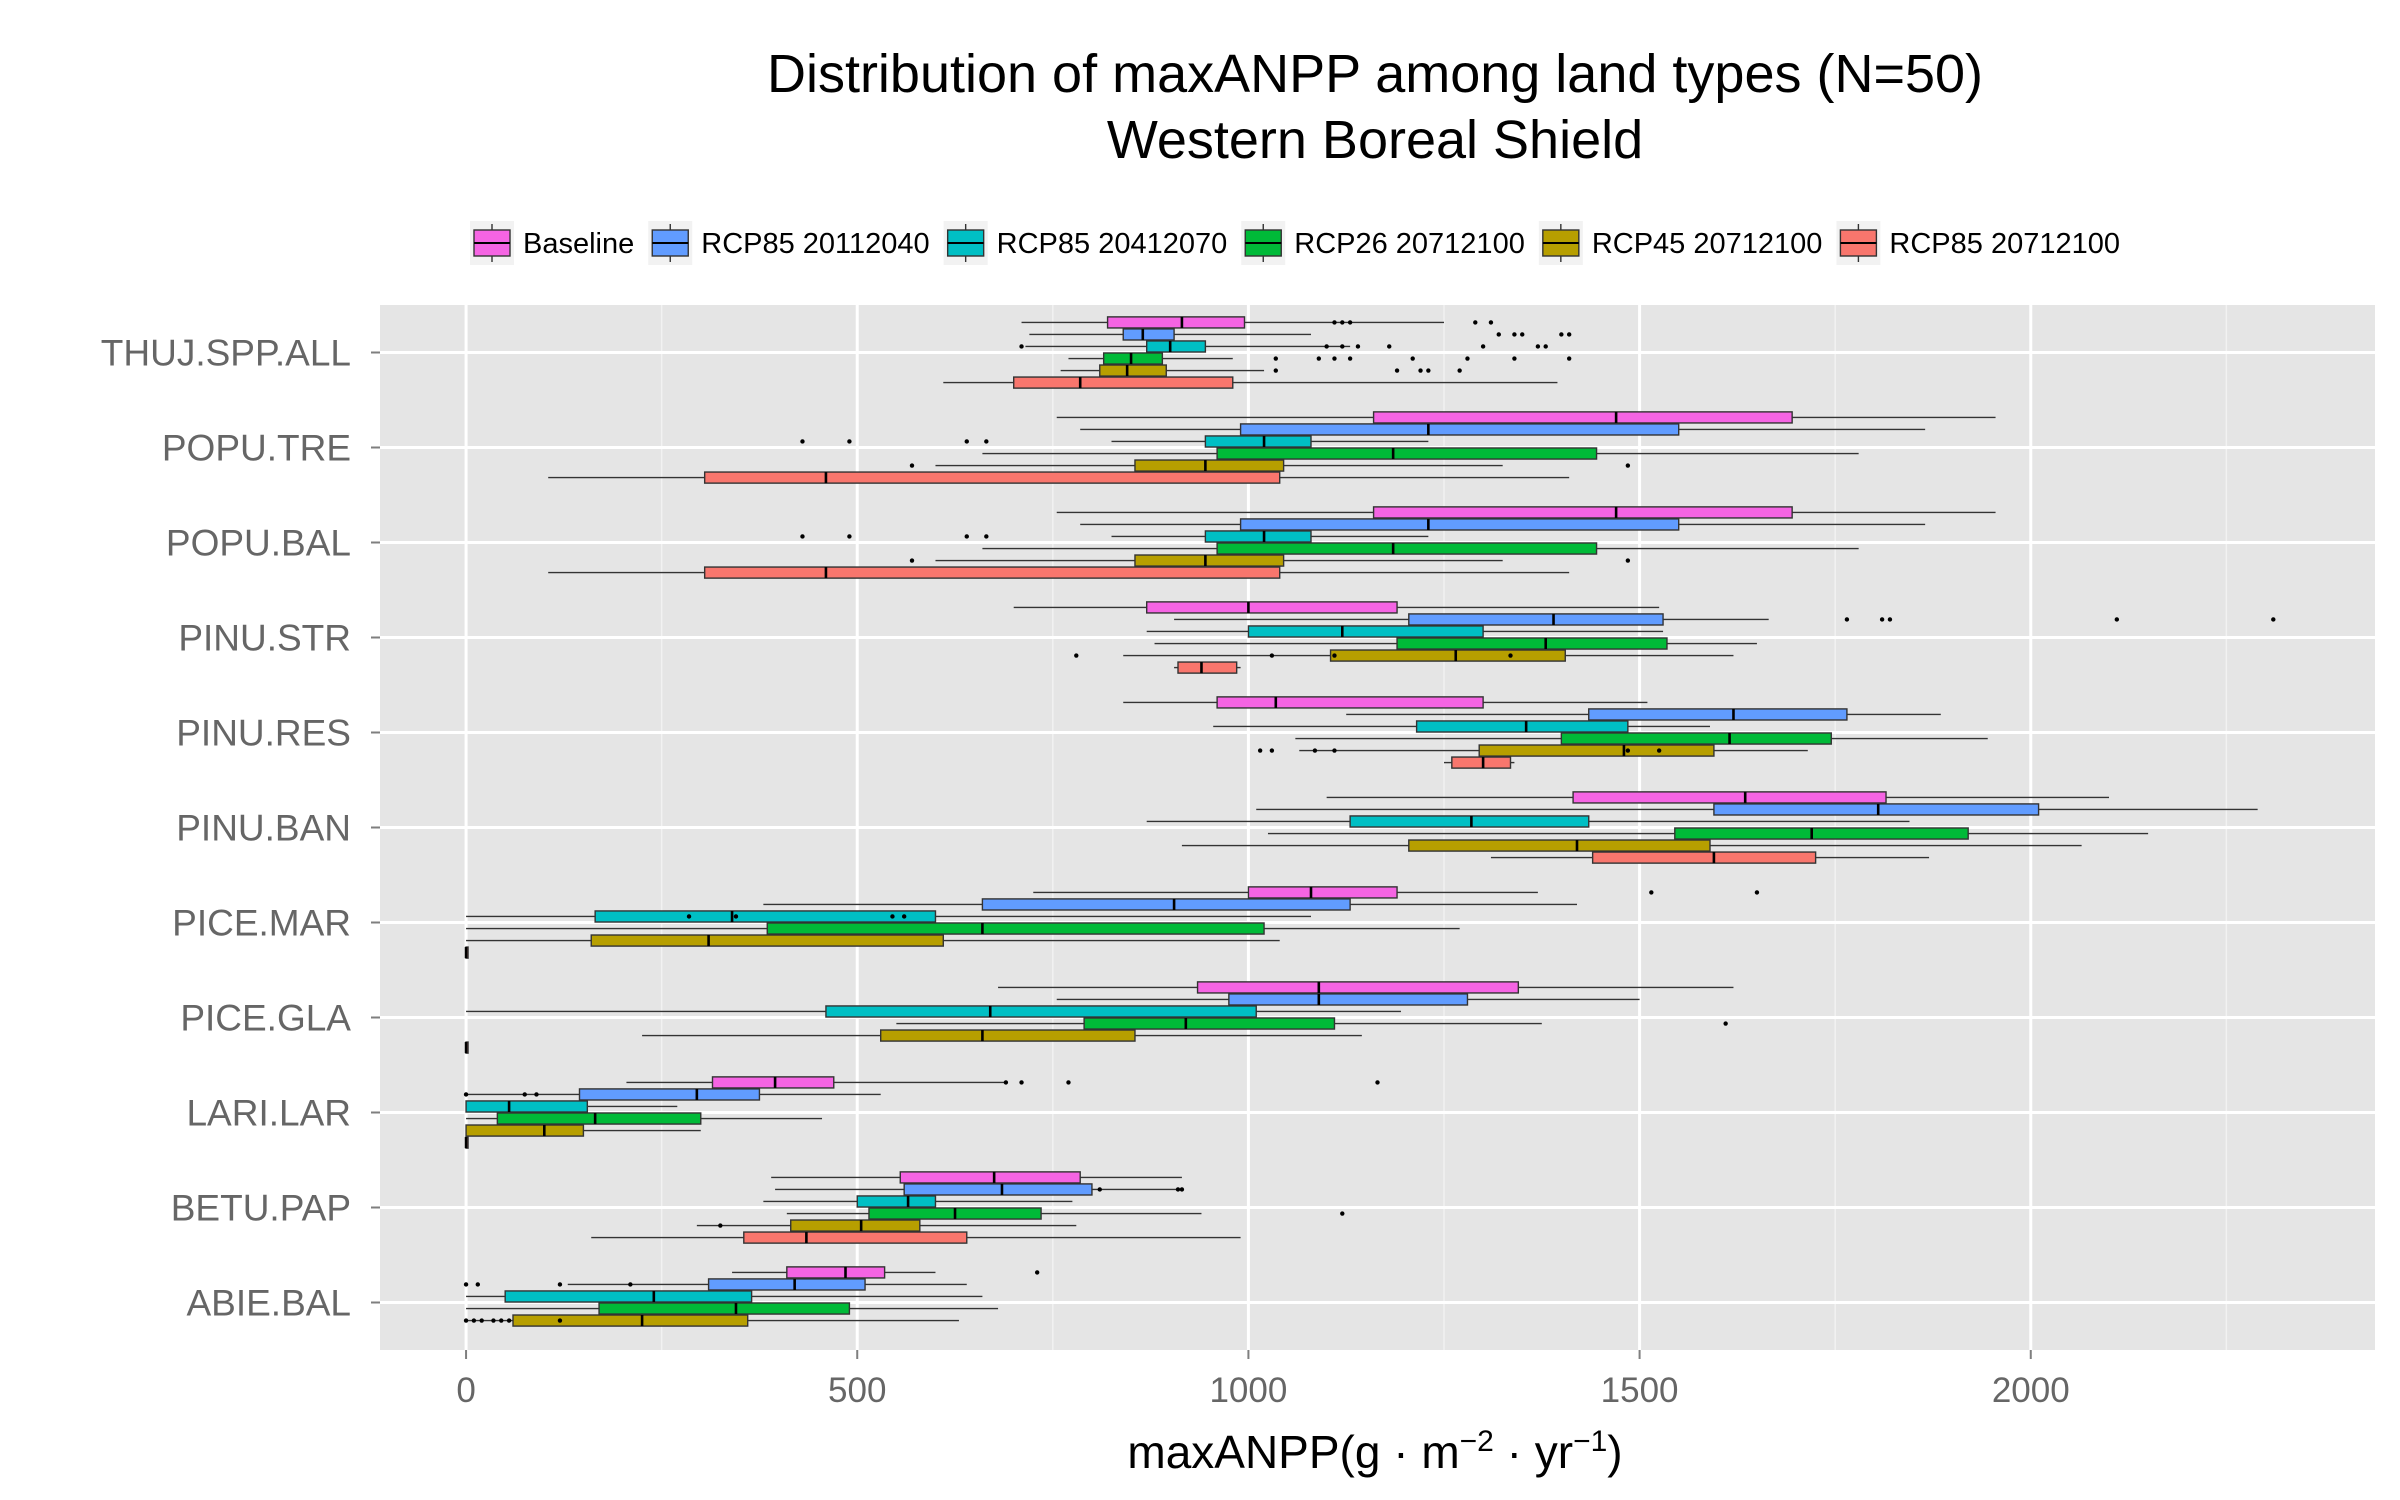  Describe the element at coordinates (857, 1390) in the screenshot. I see `x-tick-label: 500` at that location.